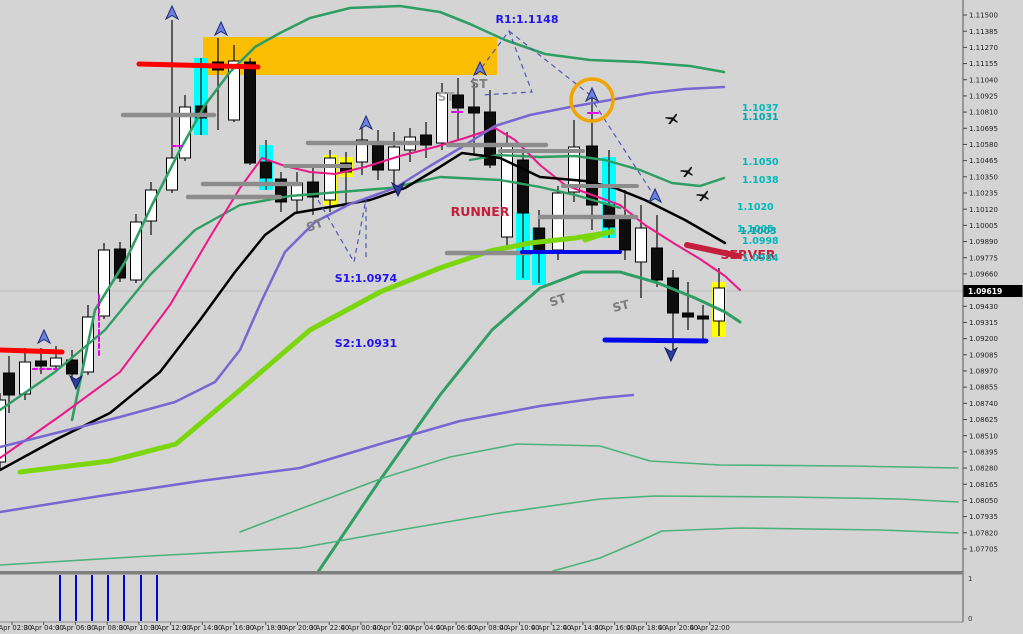 The image size is (1023, 634). What do you see at coordinates (501, 62) in the screenshot?
I see `dashed-trendline` at bounding box center [501, 62].